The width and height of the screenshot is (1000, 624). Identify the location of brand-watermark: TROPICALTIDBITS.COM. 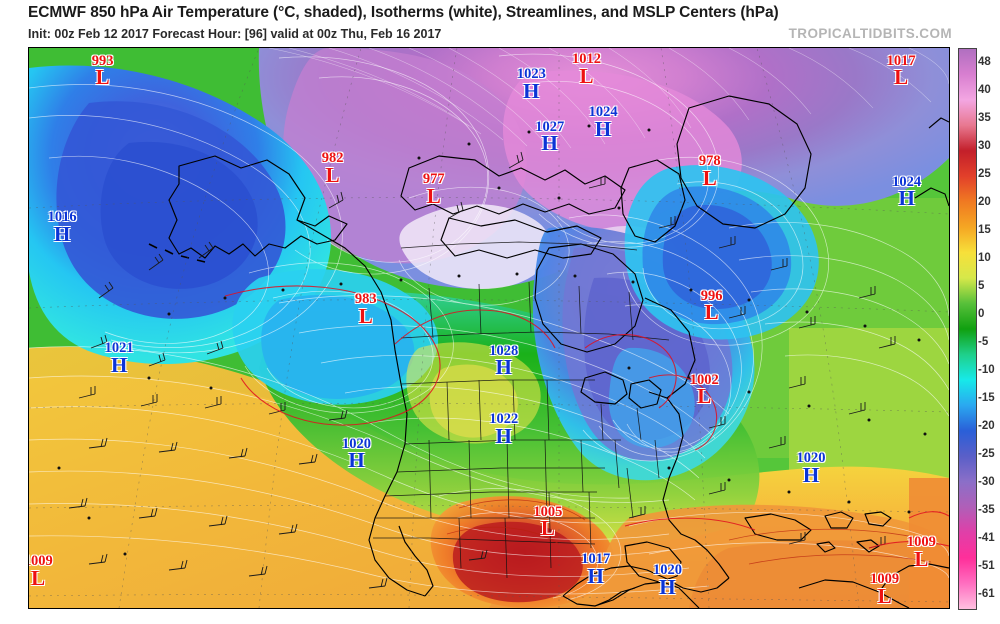
(870, 33).